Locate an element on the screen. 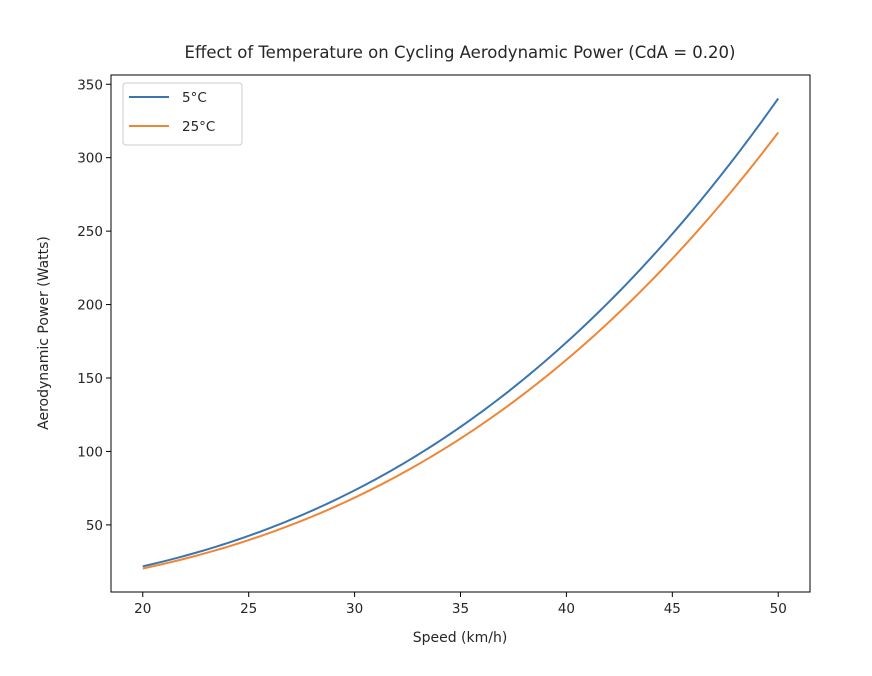 The width and height of the screenshot is (872, 676). x-tick-label: 20 is located at coordinates (142, 609).